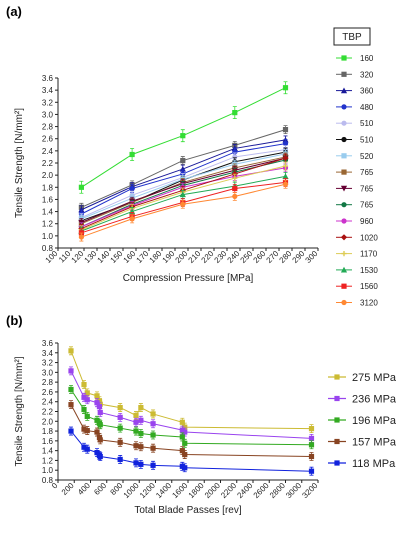 The width and height of the screenshot is (413, 550). I want to click on b-x-tick-label: 1400, so click(163, 490).